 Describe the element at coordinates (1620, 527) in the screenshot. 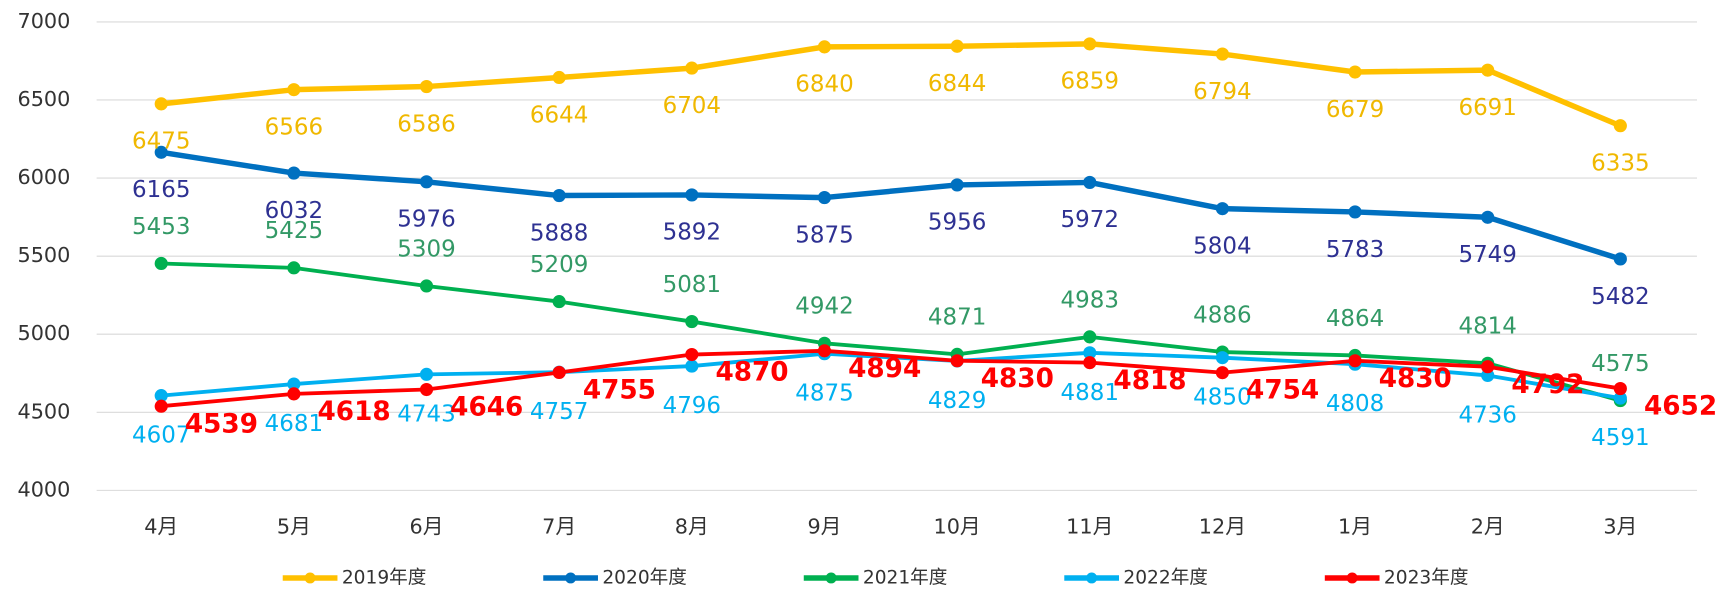

I see `x-tick-label: 3月` at that location.